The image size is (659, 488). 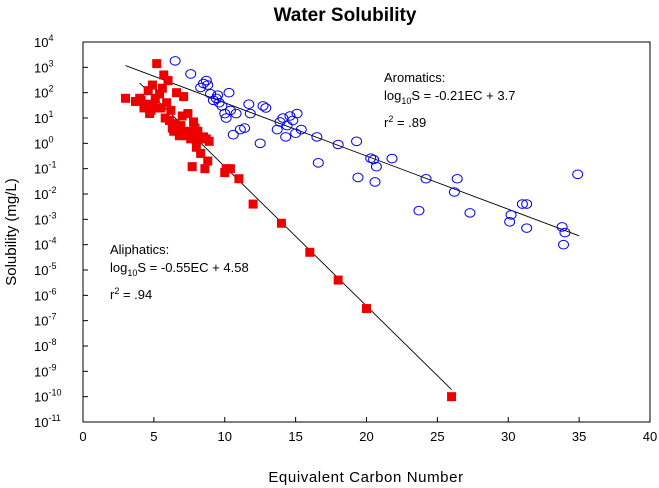 I want to click on chart-title: Water Solubility, so click(x=345, y=15).